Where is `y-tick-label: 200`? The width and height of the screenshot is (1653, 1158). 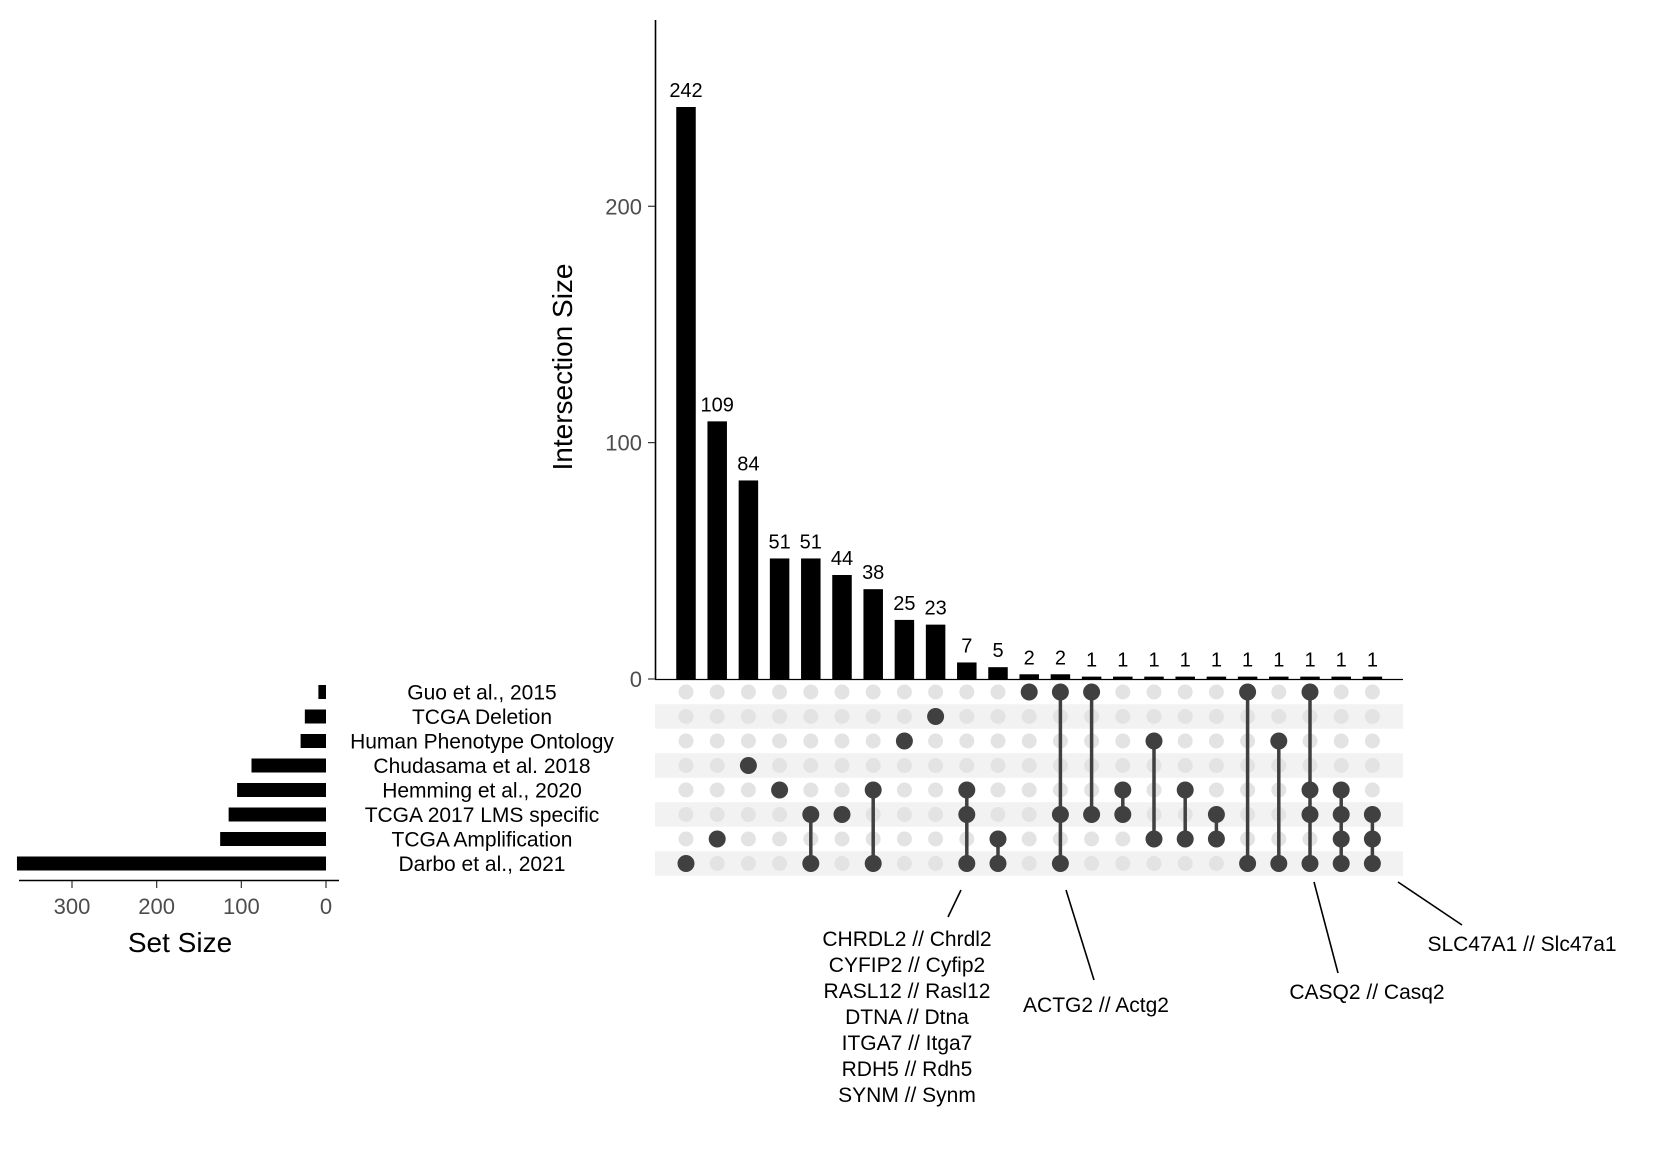 y-tick-label: 200 is located at coordinates (623, 206).